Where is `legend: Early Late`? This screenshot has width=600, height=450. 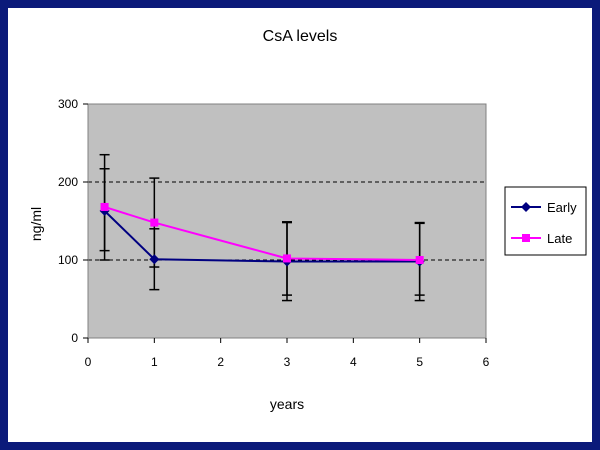 legend: Early Late is located at coordinates (545, 221).